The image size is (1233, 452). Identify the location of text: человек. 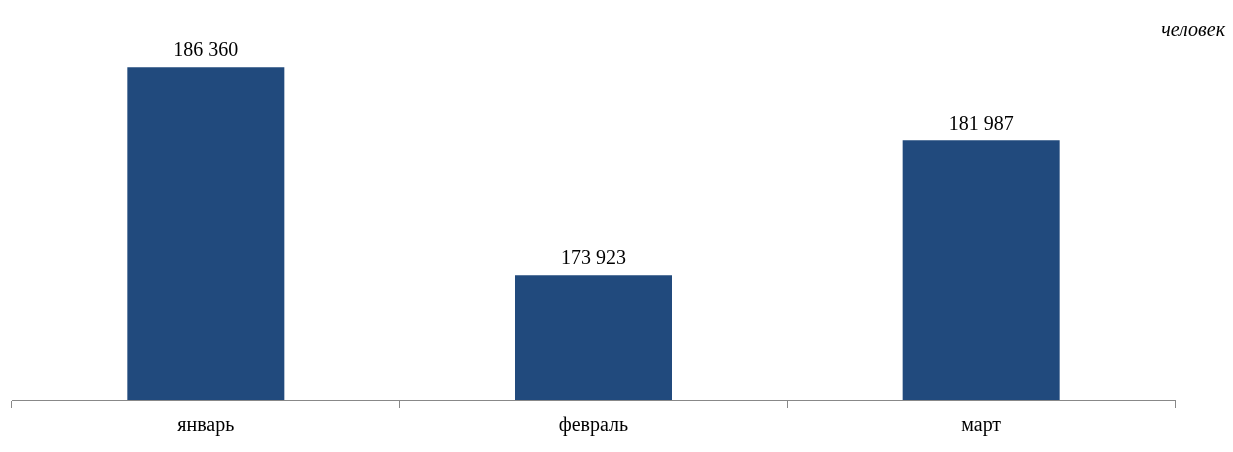
(1193, 29).